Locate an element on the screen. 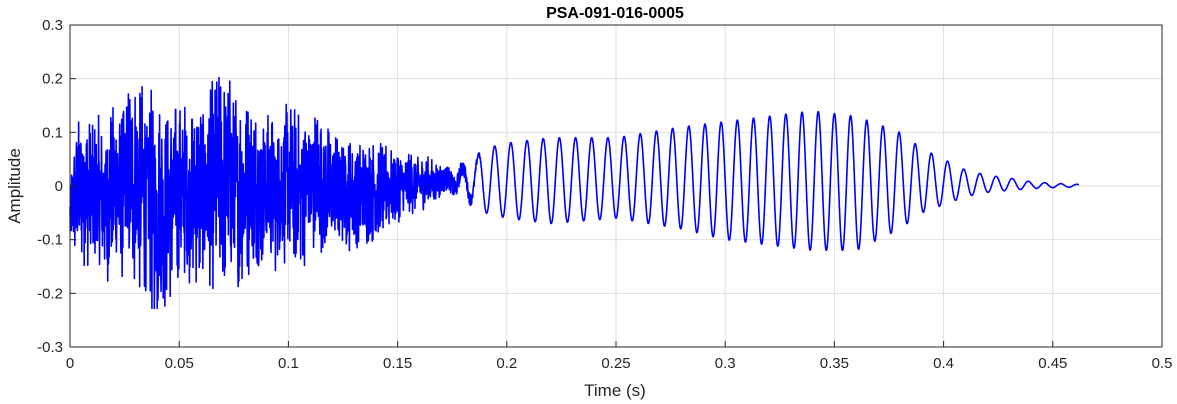 The height and width of the screenshot is (404, 1177). y-tick-label: -0.3 is located at coordinates (50, 347).